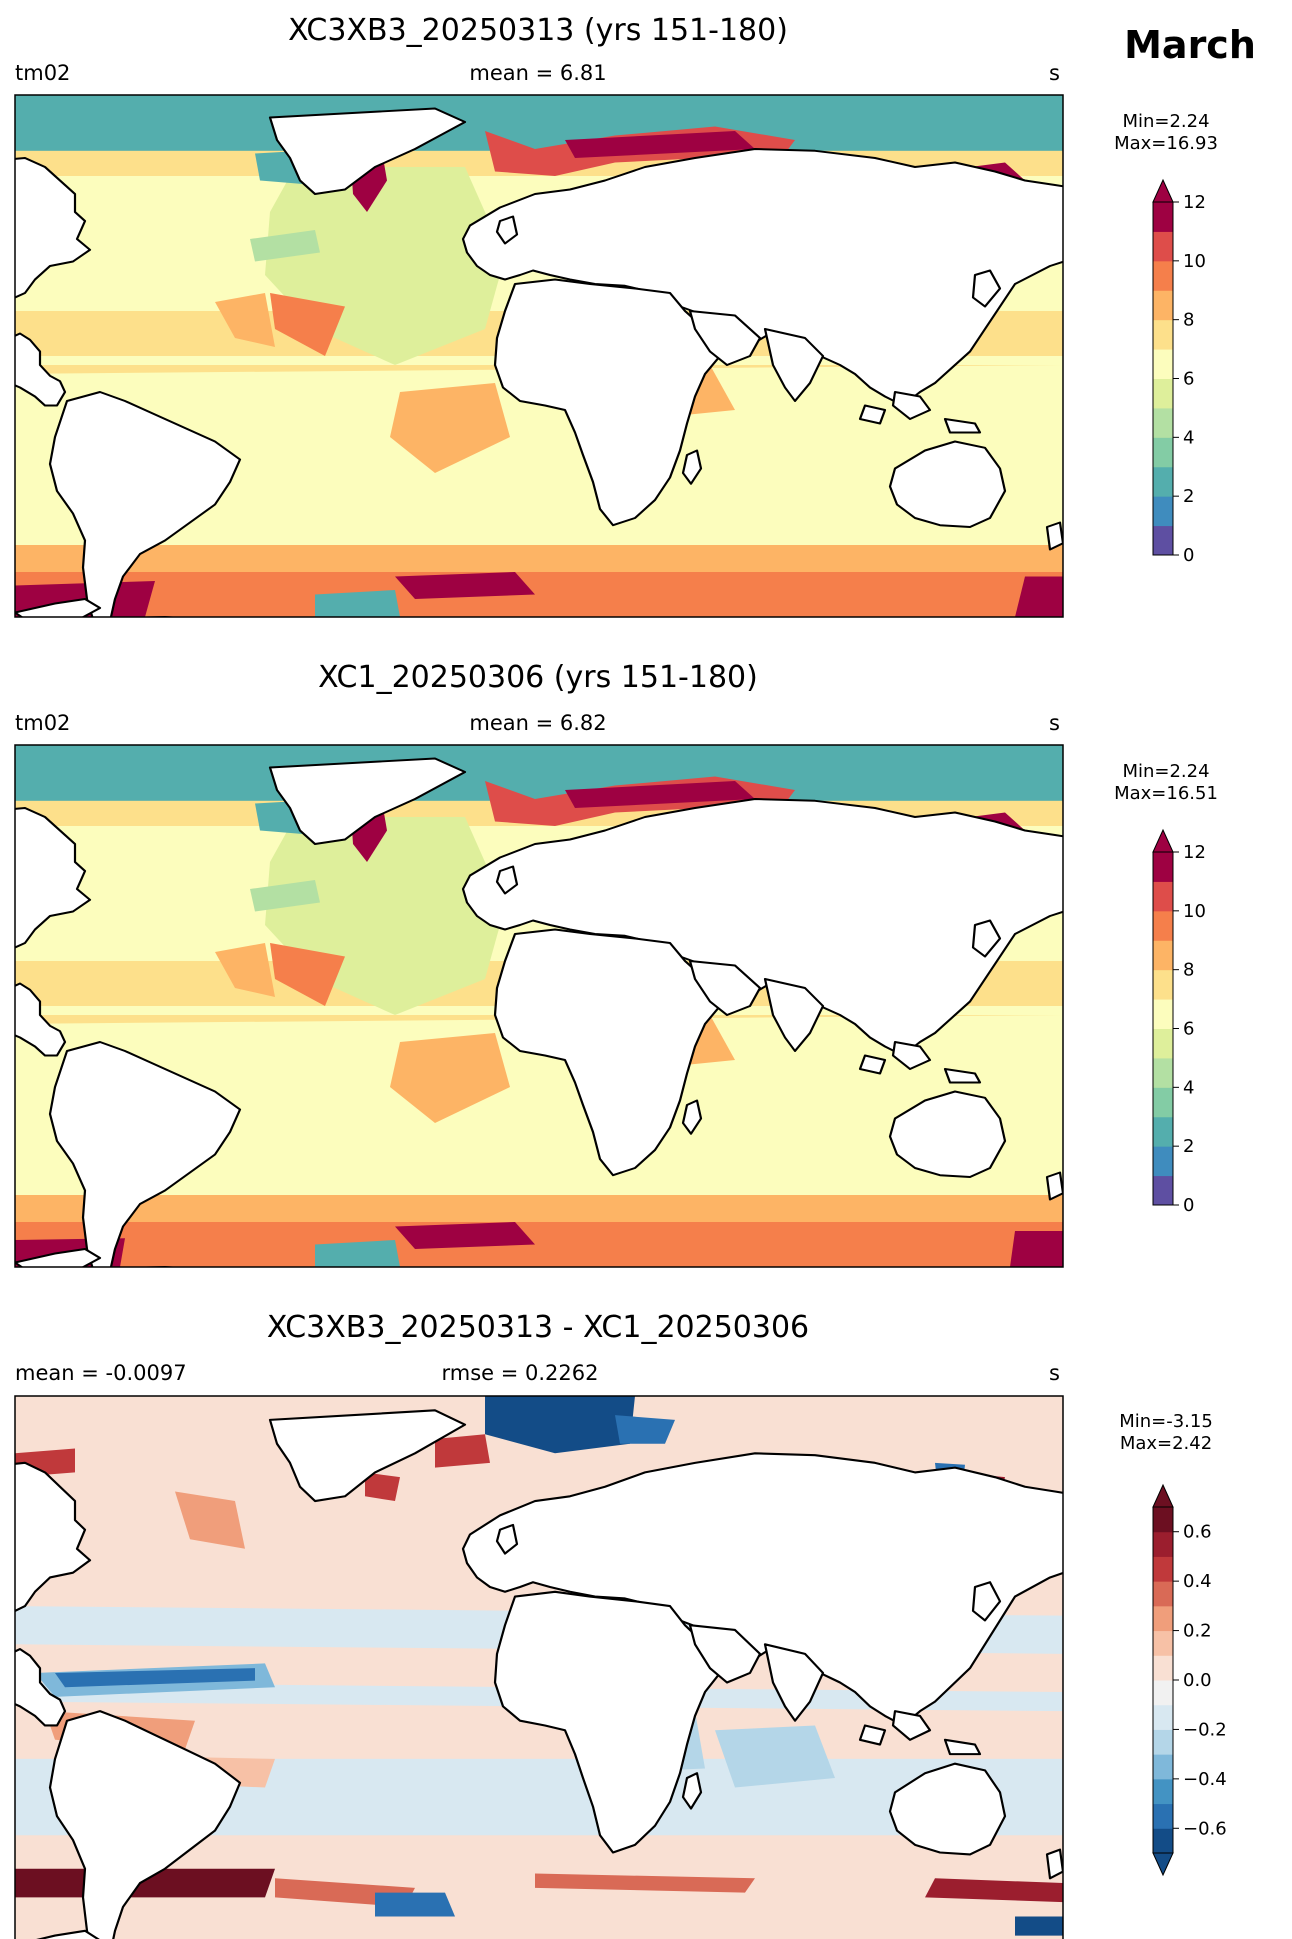  I want to click on colorbar-tick-label: 0.2, so click(1197, 1631).